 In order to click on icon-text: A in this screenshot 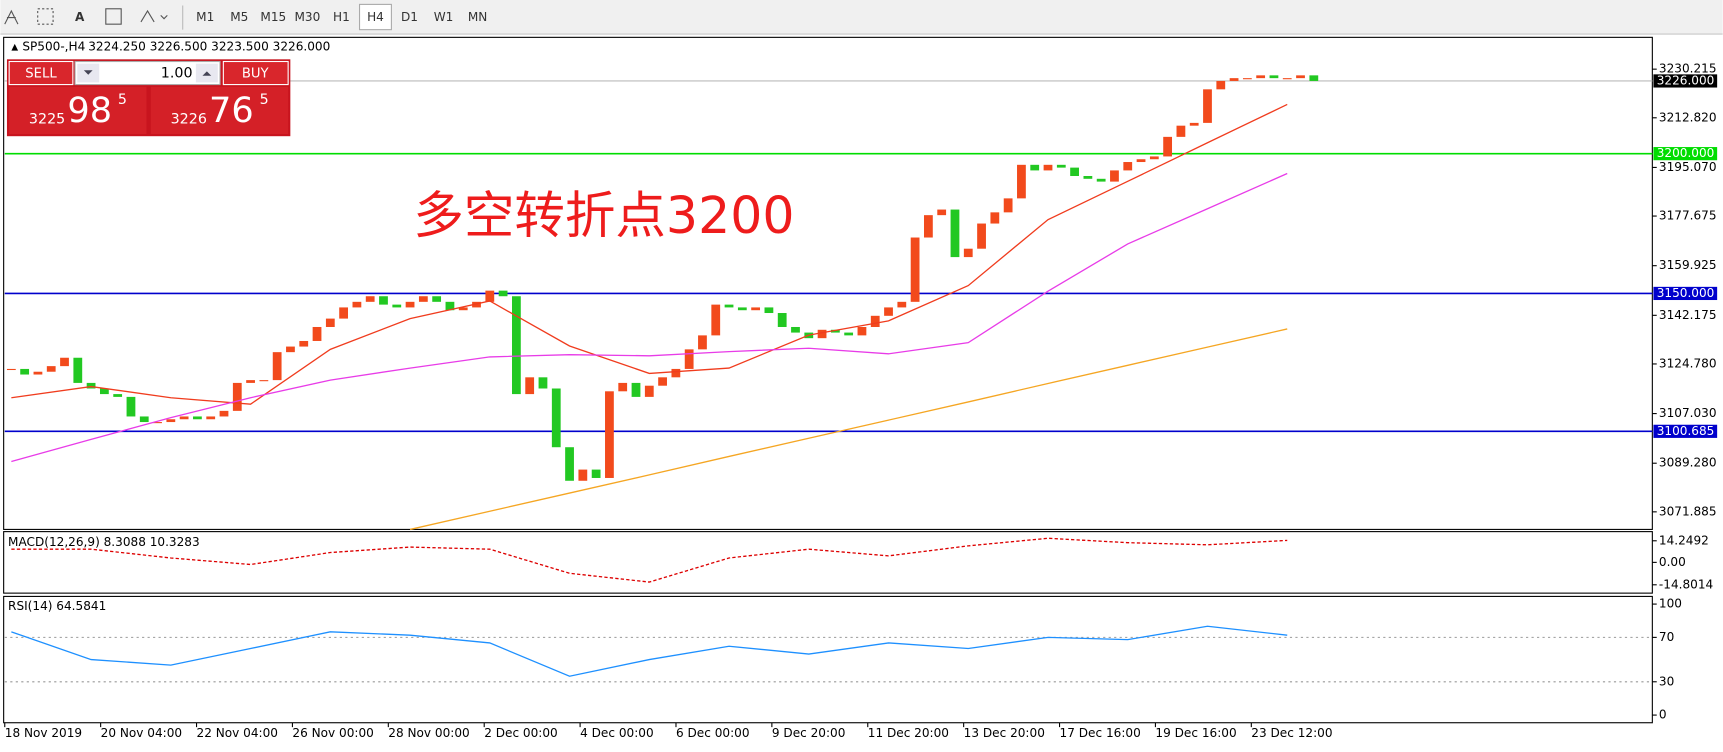, I will do `click(80, 17)`.